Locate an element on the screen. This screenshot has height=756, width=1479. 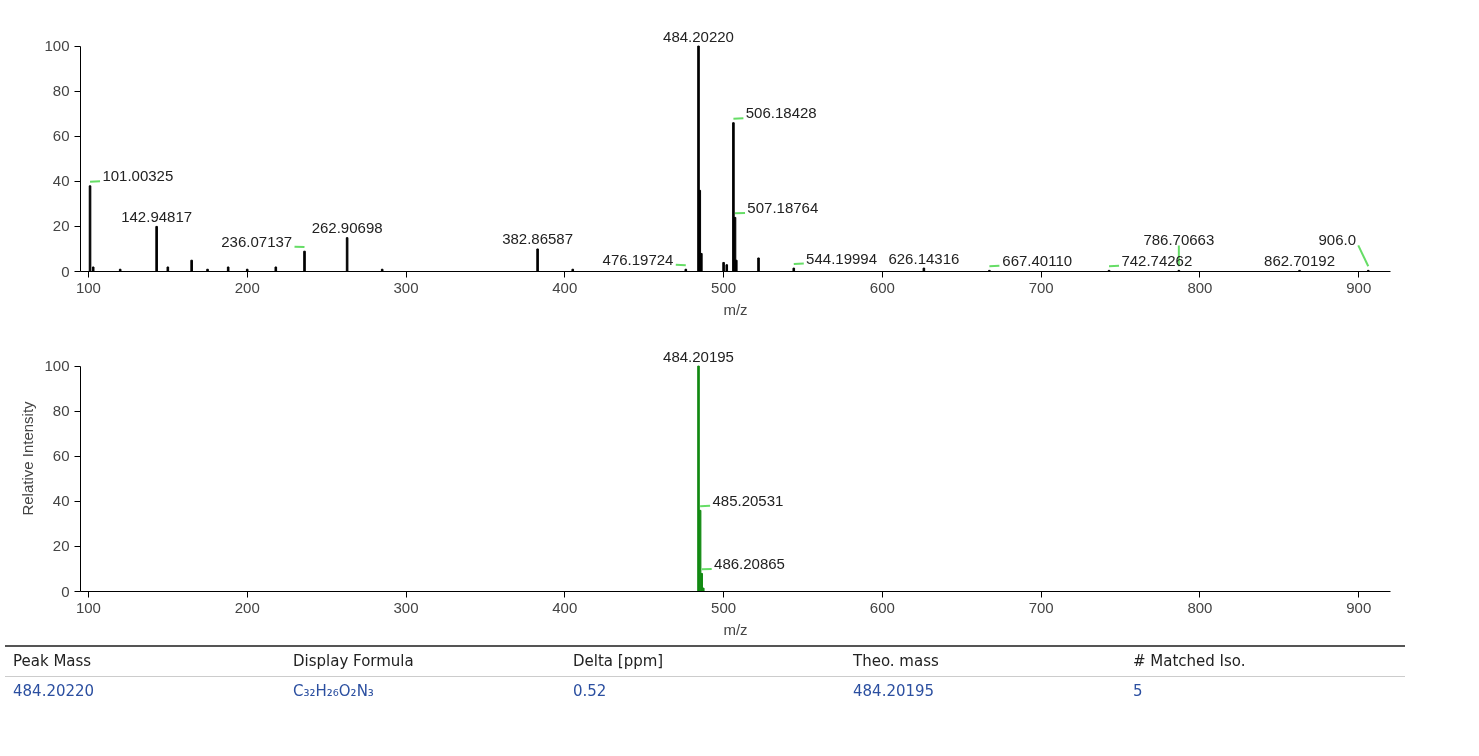
y-axis-title: Relative Intensity is located at coordinates (28, 458).